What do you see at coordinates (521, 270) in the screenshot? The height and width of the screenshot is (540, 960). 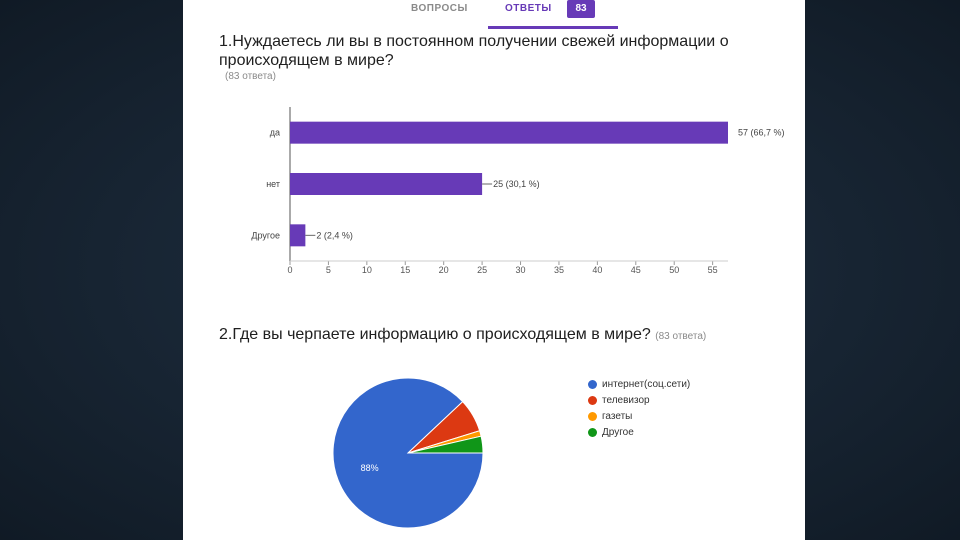 I see `x-tick-label: 30` at bounding box center [521, 270].